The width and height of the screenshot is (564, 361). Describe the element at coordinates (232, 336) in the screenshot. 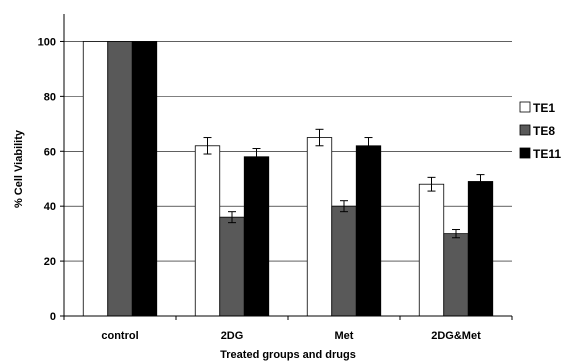

I see `x-tick-label: 2DG` at that location.